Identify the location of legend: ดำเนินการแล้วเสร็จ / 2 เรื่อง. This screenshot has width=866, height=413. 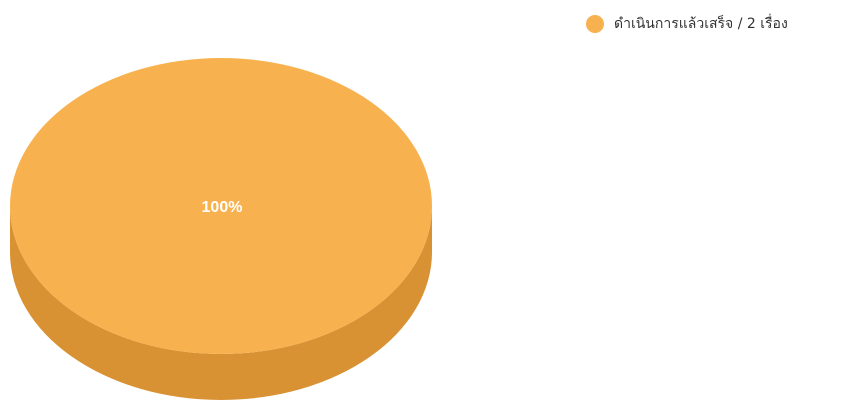
(687, 24).